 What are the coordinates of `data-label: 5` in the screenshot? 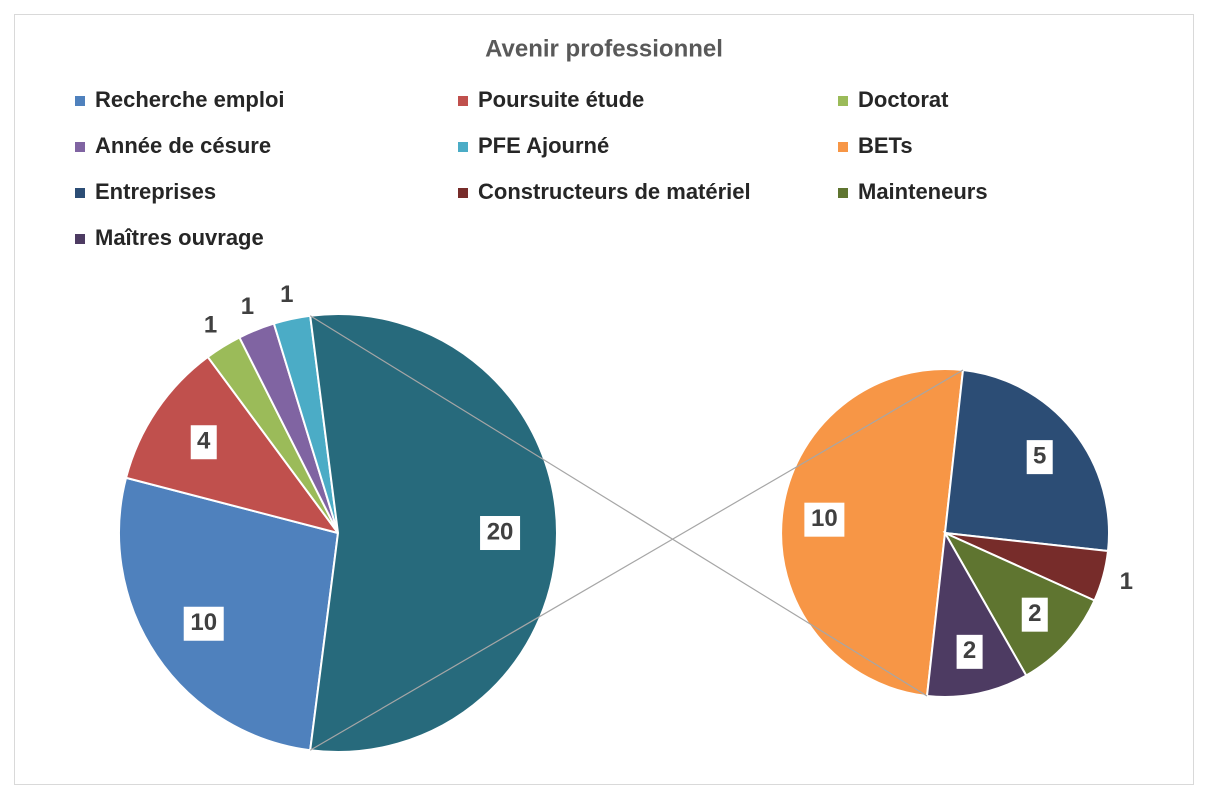 It's located at (1039, 455).